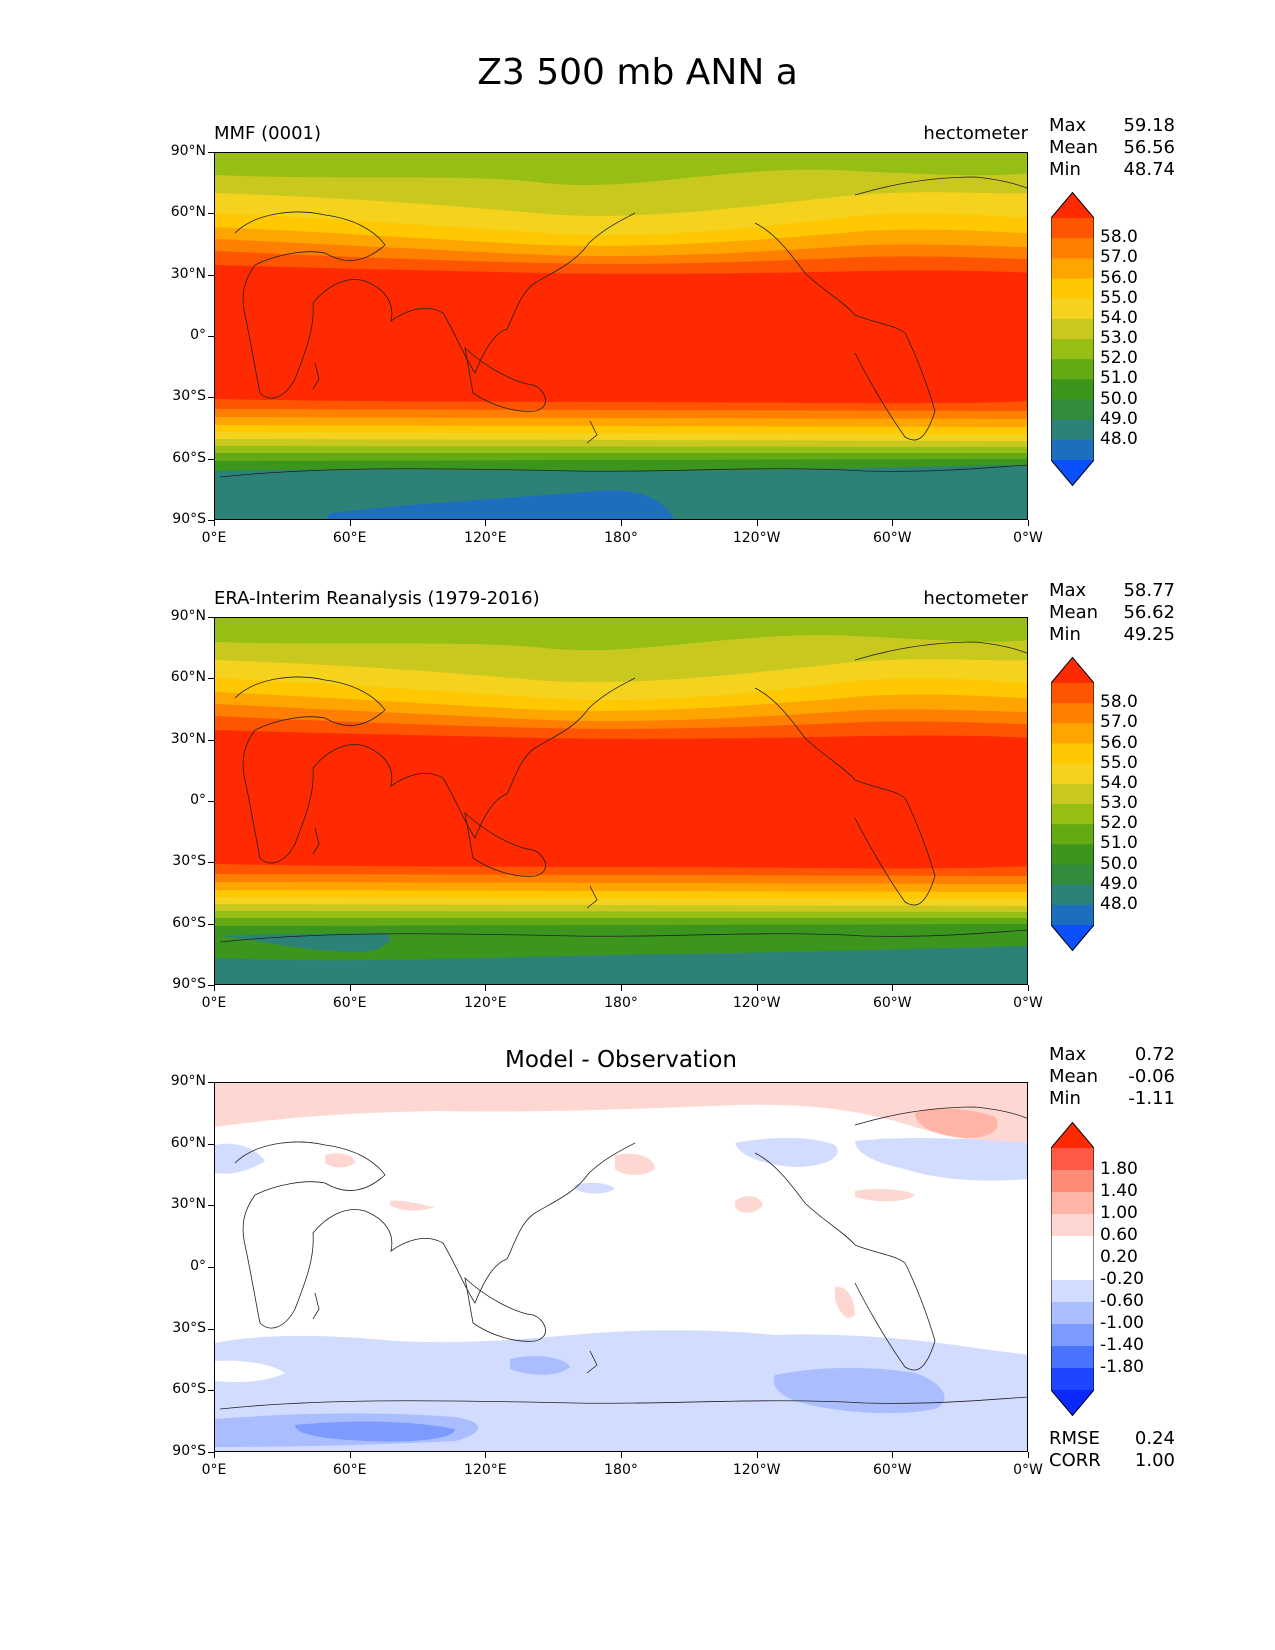 The width and height of the screenshot is (1275, 1650). What do you see at coordinates (188, 212) in the screenshot?
I see `lat-tick-label: 60°N` at bounding box center [188, 212].